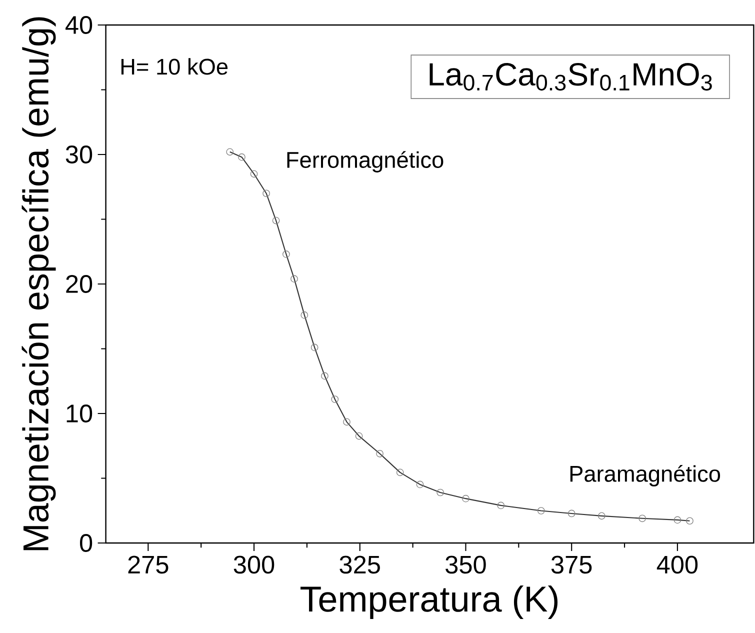 This screenshot has width=755, height=633. Describe the element at coordinates (79, 413) in the screenshot. I see `y-tick-label: 10` at that location.